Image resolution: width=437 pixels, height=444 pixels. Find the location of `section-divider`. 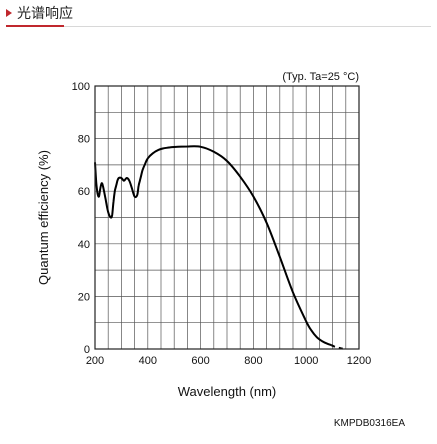

section-divider is located at coordinates (218, 26).